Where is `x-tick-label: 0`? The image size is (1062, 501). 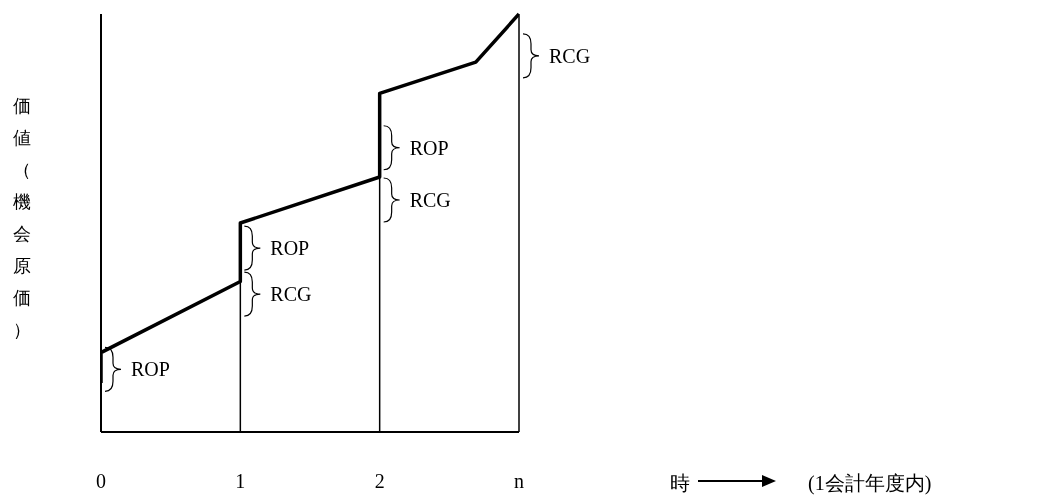
x-tick-label: 0 is located at coordinates (101, 481).